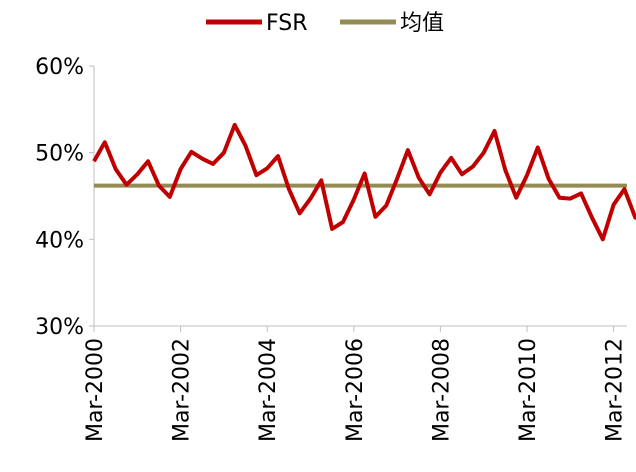 Image resolution: width=636 pixels, height=472 pixels. What do you see at coordinates (95, 390) in the screenshot?
I see `x-tick-label: Mar-2000` at bounding box center [95, 390].